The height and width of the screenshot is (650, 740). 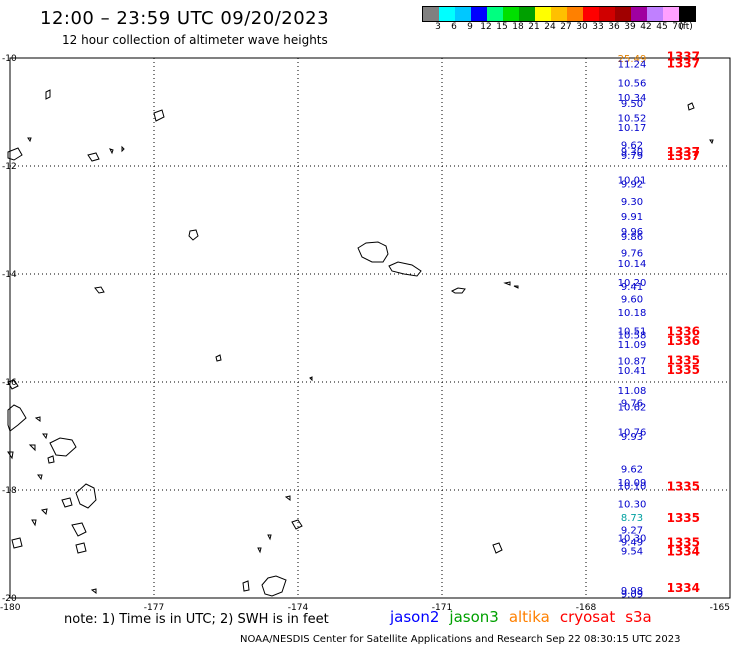 What do you see at coordinates (582, 27) in the screenshot?
I see `colorbar-label: 30` at bounding box center [582, 27].